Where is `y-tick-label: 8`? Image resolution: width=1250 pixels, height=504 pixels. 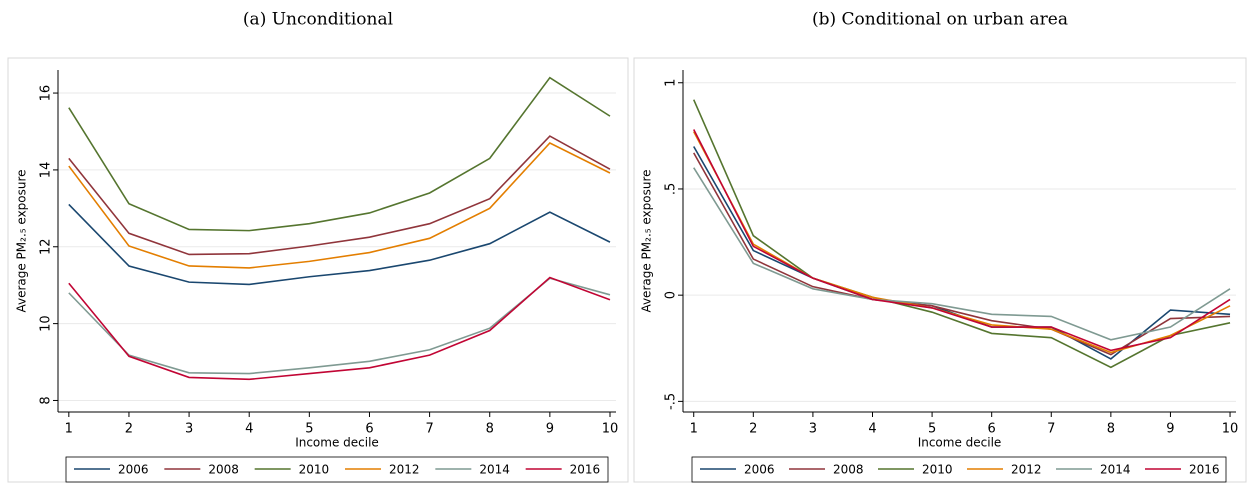
y-tick-label: 8 is located at coordinates (46, 400).